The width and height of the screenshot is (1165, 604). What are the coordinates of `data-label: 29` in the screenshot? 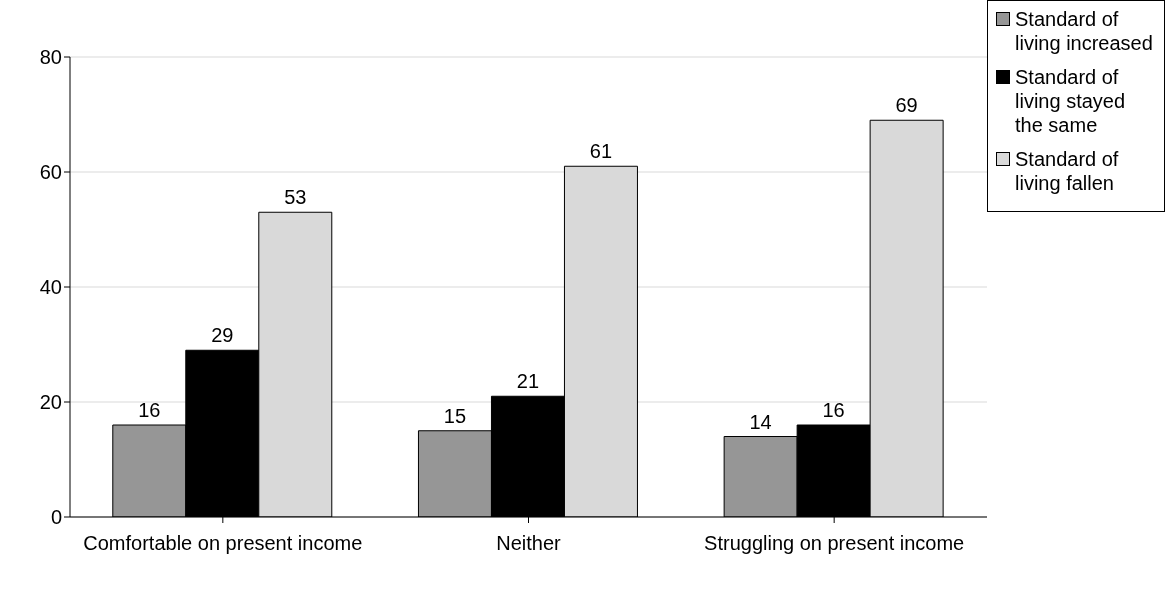 It's located at (222, 335).